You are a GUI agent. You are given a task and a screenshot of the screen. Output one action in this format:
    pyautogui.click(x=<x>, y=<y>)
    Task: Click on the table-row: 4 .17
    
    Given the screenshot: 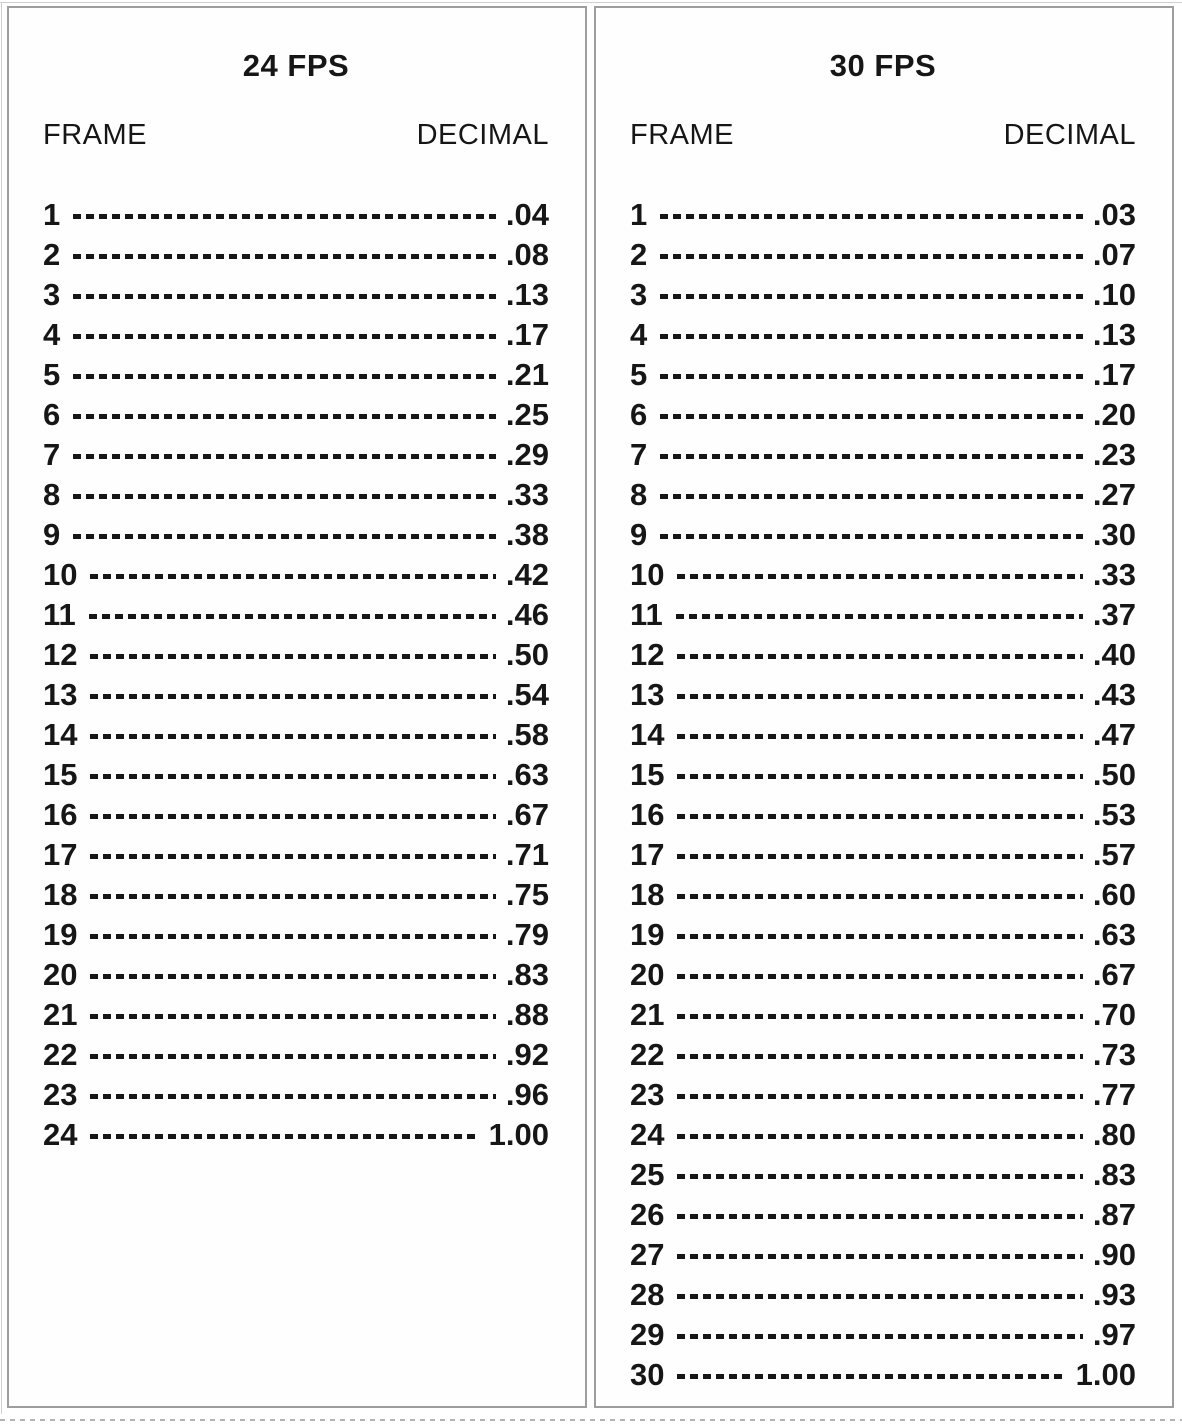 What is the action you would take?
    pyautogui.click(x=296, y=335)
    